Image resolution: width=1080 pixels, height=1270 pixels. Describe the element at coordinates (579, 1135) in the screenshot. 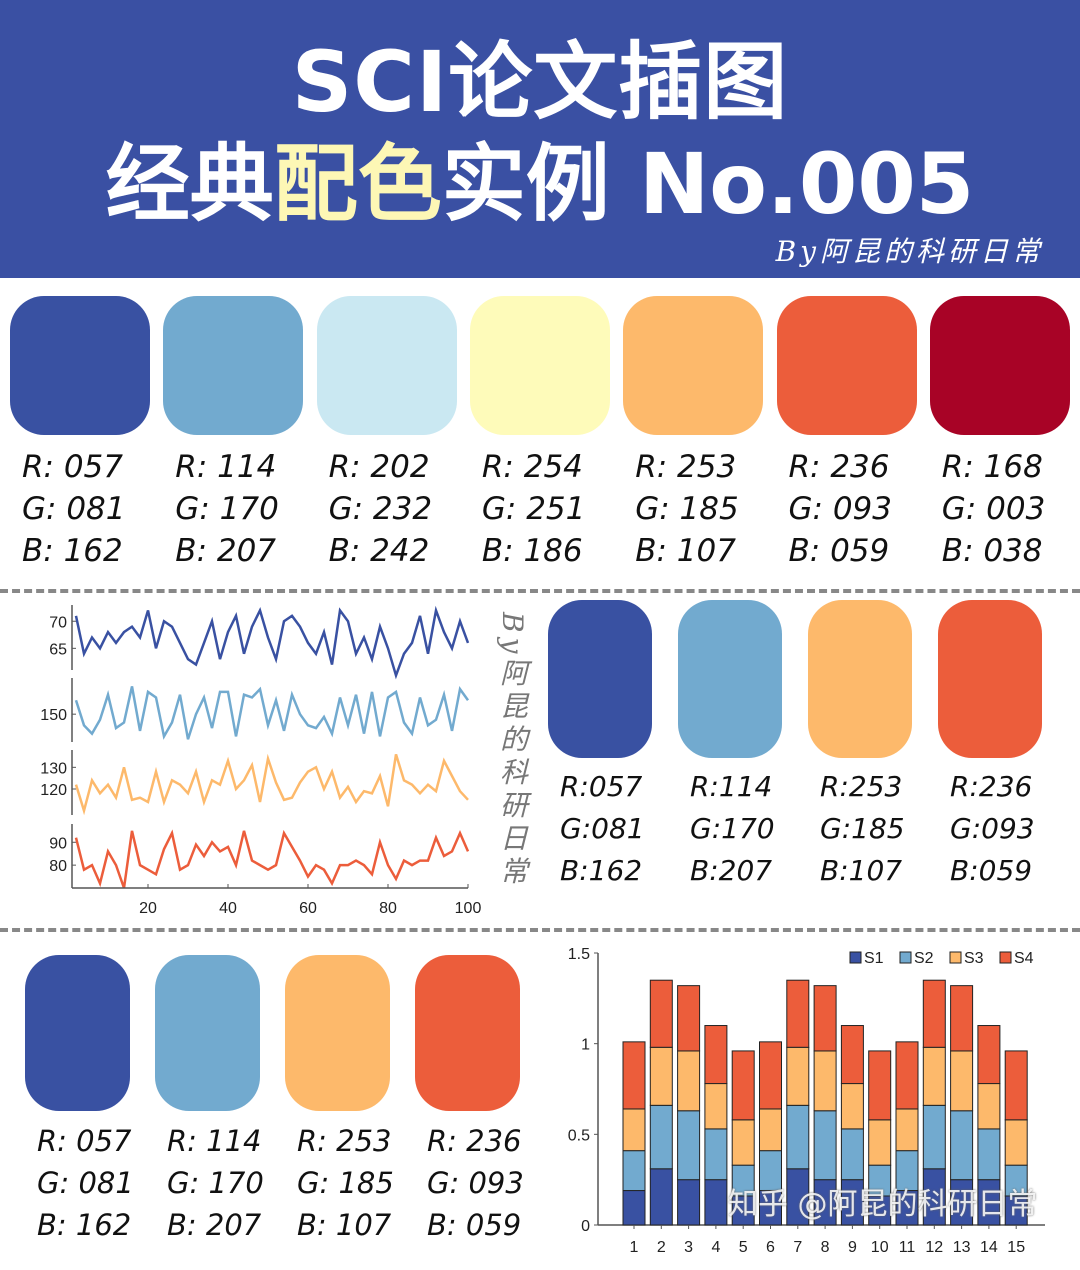

I see `y-tick-label: 0.5` at that location.